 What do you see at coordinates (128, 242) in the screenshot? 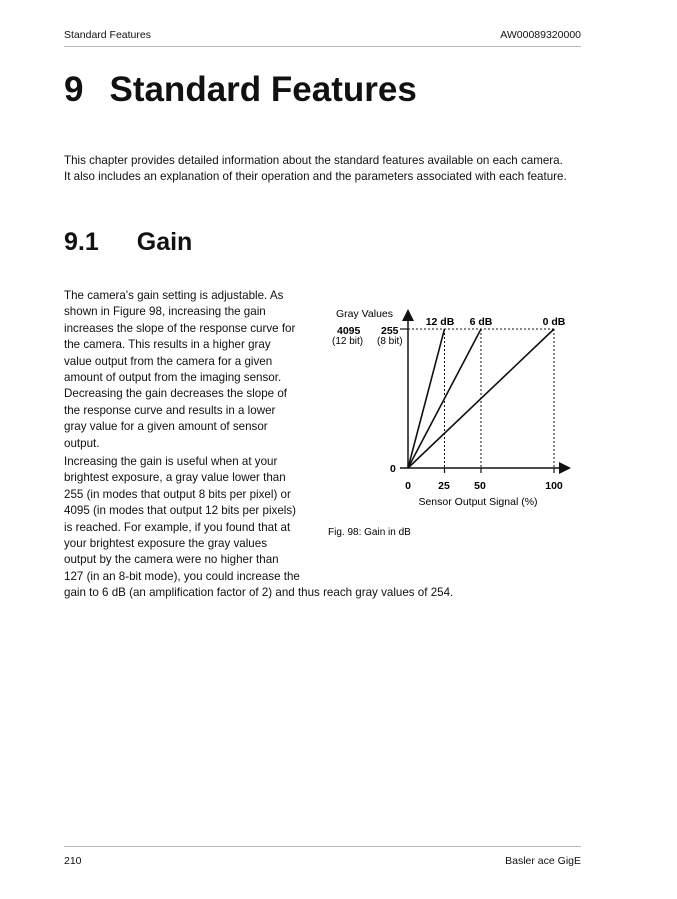
I see `section-heading: 9.1 Gain` at bounding box center [128, 242].